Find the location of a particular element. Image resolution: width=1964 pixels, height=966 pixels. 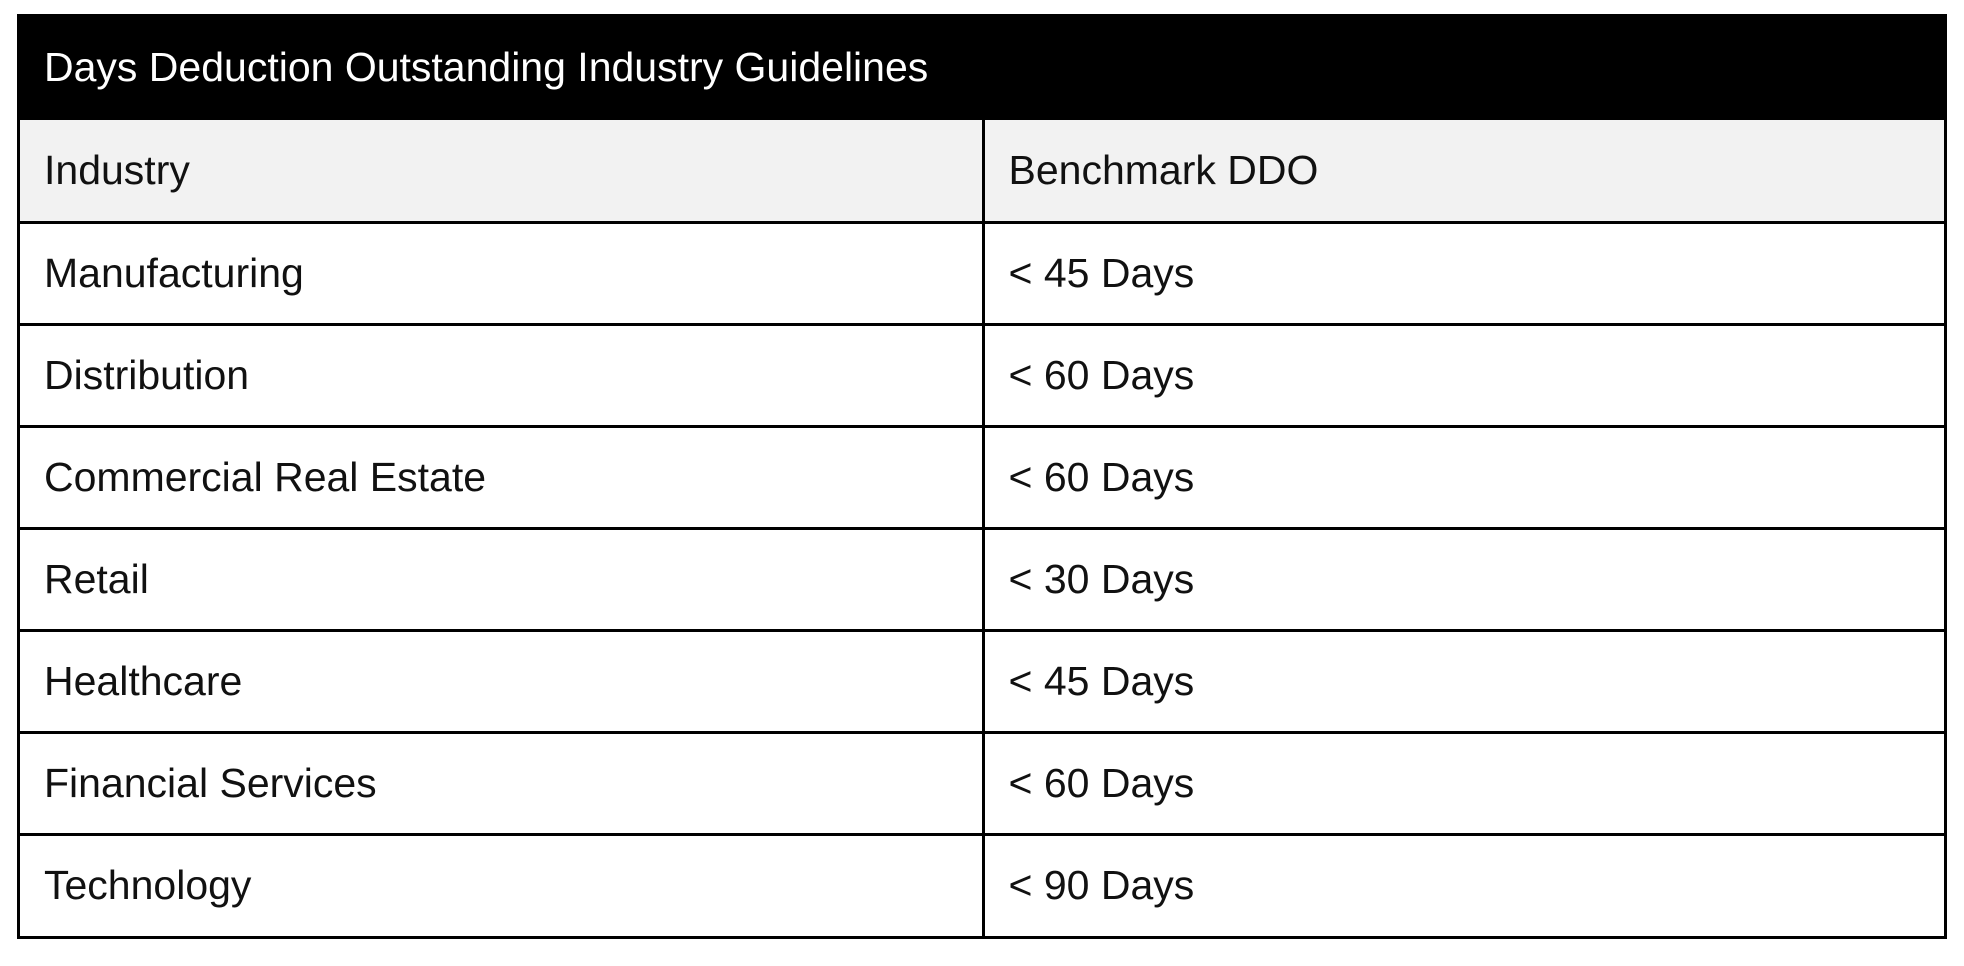

industry-cell: Manufacturing is located at coordinates (502, 272).